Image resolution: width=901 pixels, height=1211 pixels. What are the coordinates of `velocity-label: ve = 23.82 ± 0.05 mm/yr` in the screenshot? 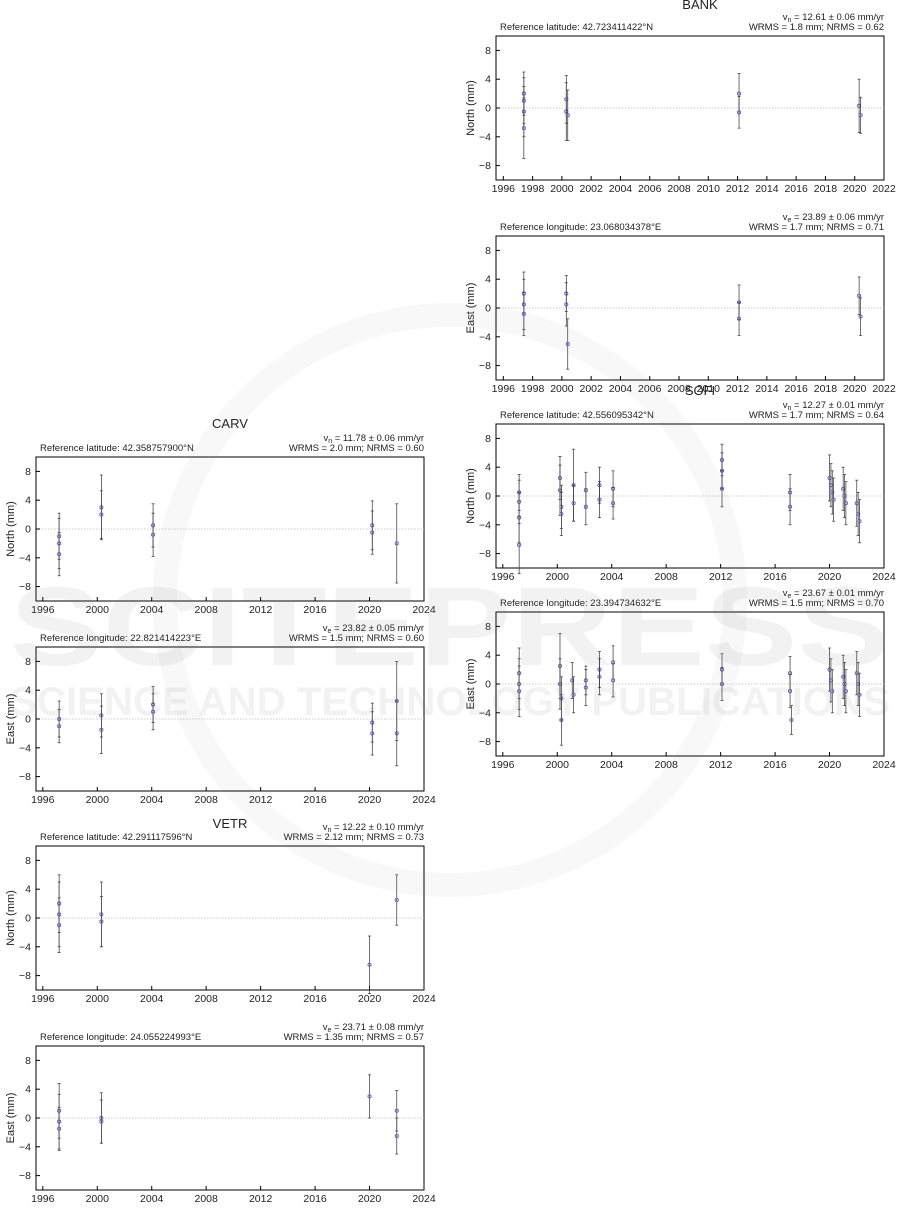 It's located at (373, 629).